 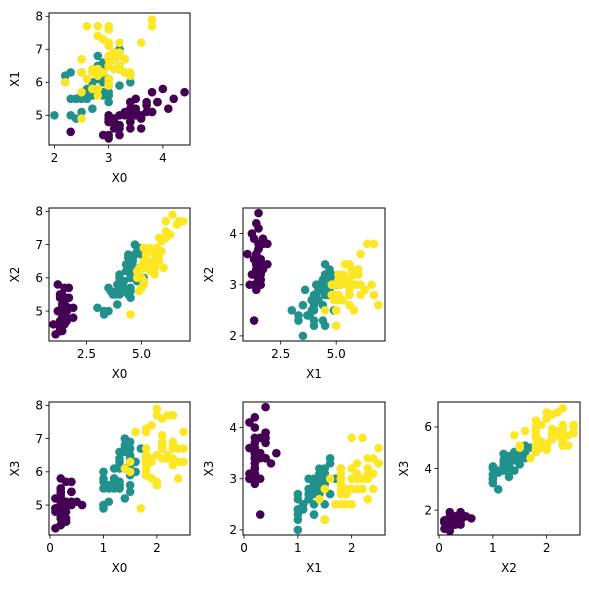 What do you see at coordinates (493, 548) in the screenshot?
I see `x-tick-label: 1` at bounding box center [493, 548].